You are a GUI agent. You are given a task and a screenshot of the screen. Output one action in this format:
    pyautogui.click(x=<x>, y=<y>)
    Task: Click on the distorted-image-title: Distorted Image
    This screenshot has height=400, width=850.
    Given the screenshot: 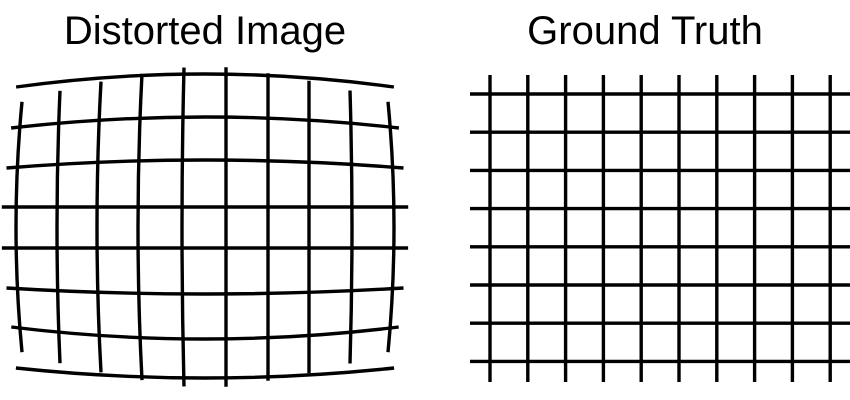 What is the action you would take?
    pyautogui.click(x=205, y=31)
    